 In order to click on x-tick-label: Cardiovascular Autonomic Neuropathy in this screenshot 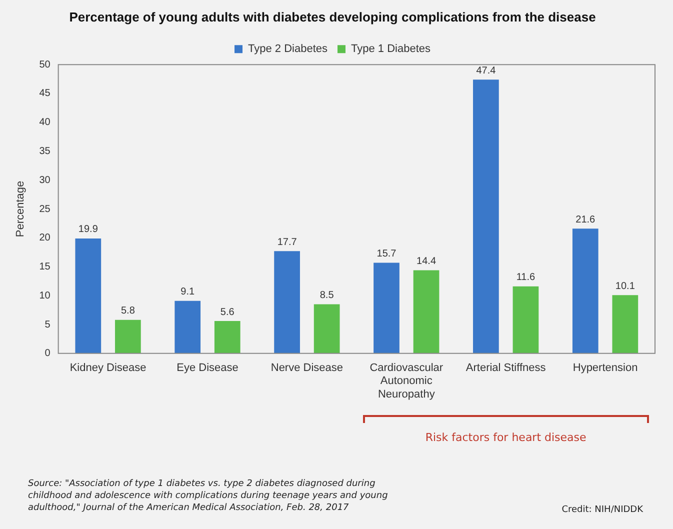, I will do `click(407, 381)`.